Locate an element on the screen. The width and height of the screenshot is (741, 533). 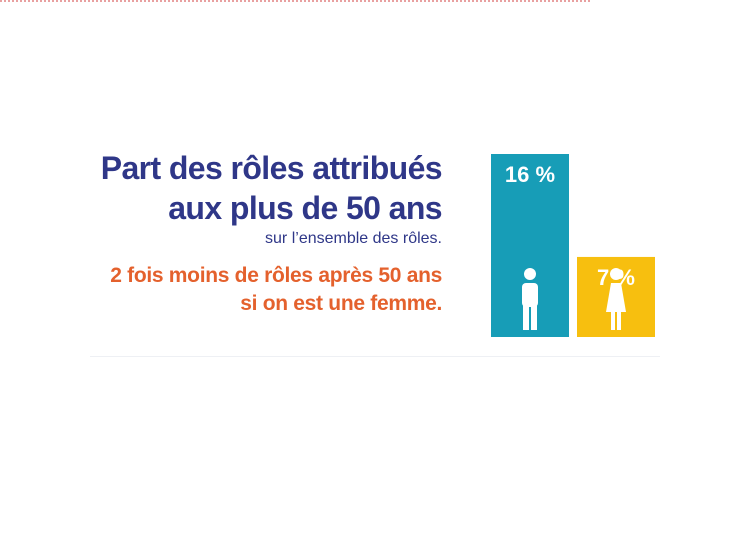
chart-baseline-shadow is located at coordinates (375, 356).